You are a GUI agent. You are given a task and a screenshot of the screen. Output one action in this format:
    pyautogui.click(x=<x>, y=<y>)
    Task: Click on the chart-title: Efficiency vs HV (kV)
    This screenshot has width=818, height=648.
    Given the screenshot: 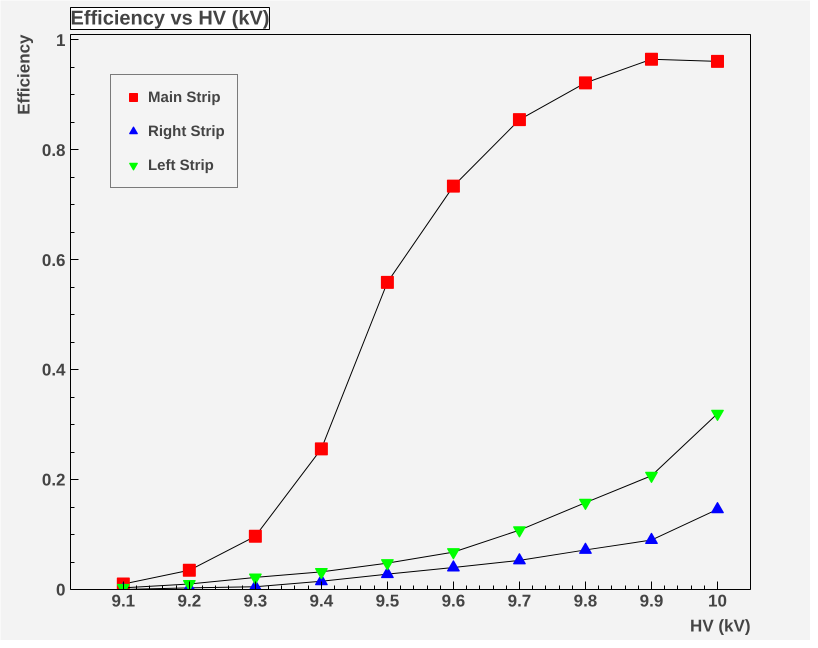 What is the action you would take?
    pyautogui.click(x=170, y=19)
    